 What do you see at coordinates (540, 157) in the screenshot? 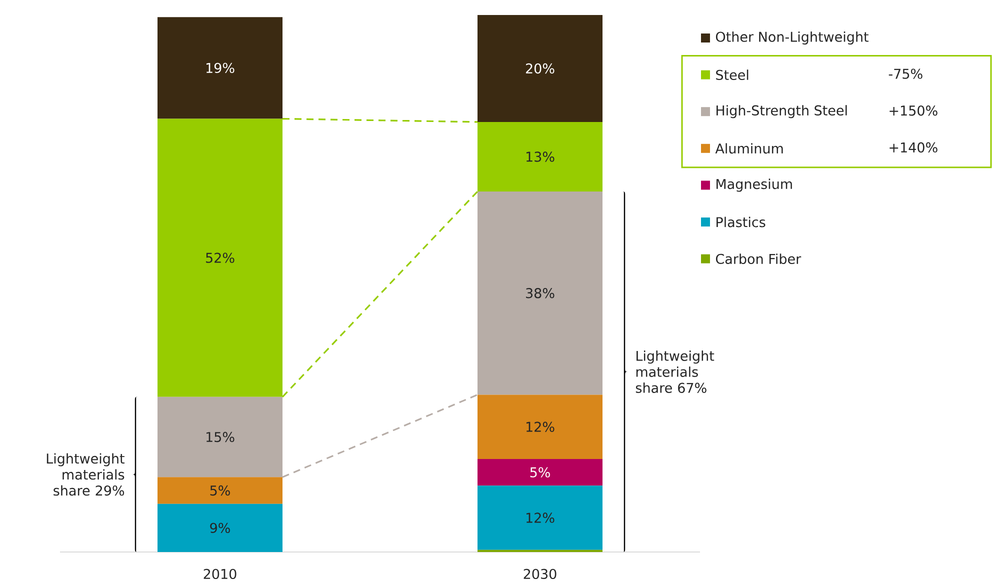
I see `data-label: 13%` at bounding box center [540, 157].